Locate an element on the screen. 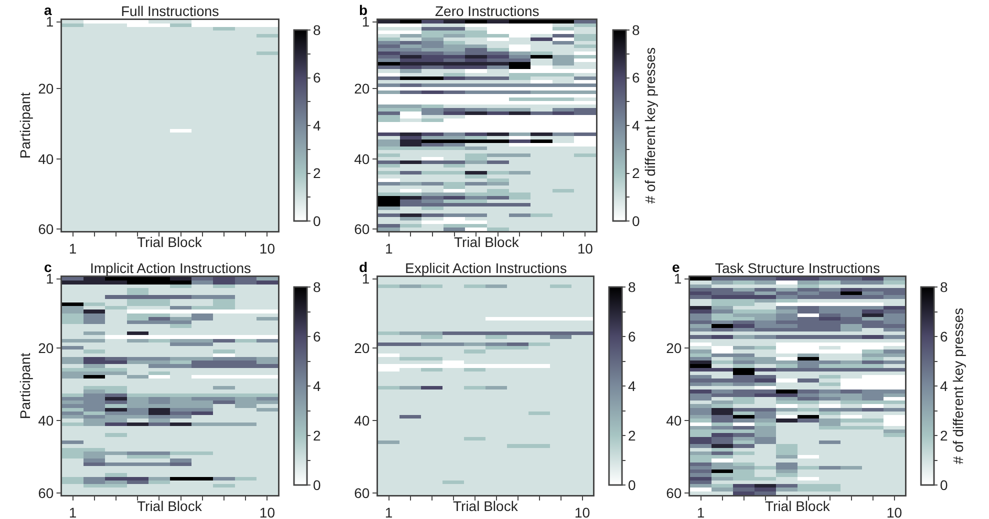 Image resolution: width=989 pixels, height=519 pixels. chart-title: Task Structure Instructions is located at coordinates (797, 268).